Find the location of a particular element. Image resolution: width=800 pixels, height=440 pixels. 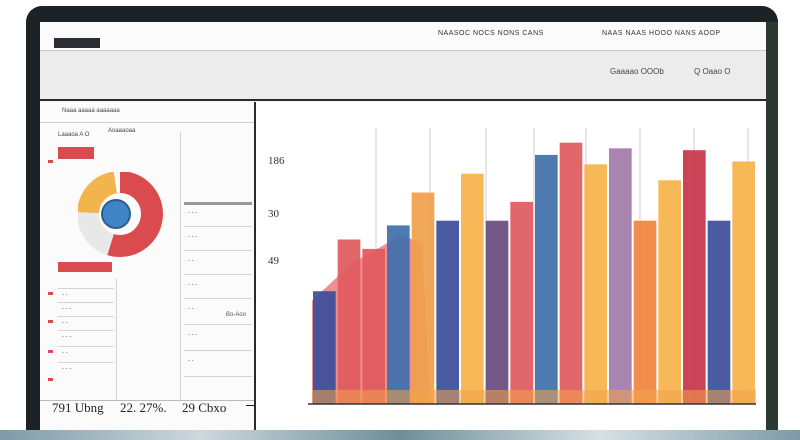

totals-bar is located at coordinates (147, 416).